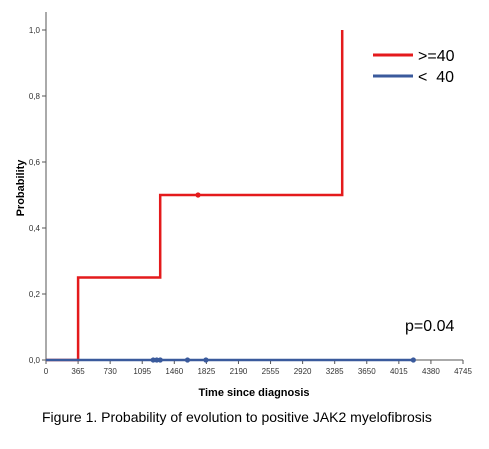 This screenshot has height=449, width=489. I want to click on x-tick-label: 3285, so click(335, 371).